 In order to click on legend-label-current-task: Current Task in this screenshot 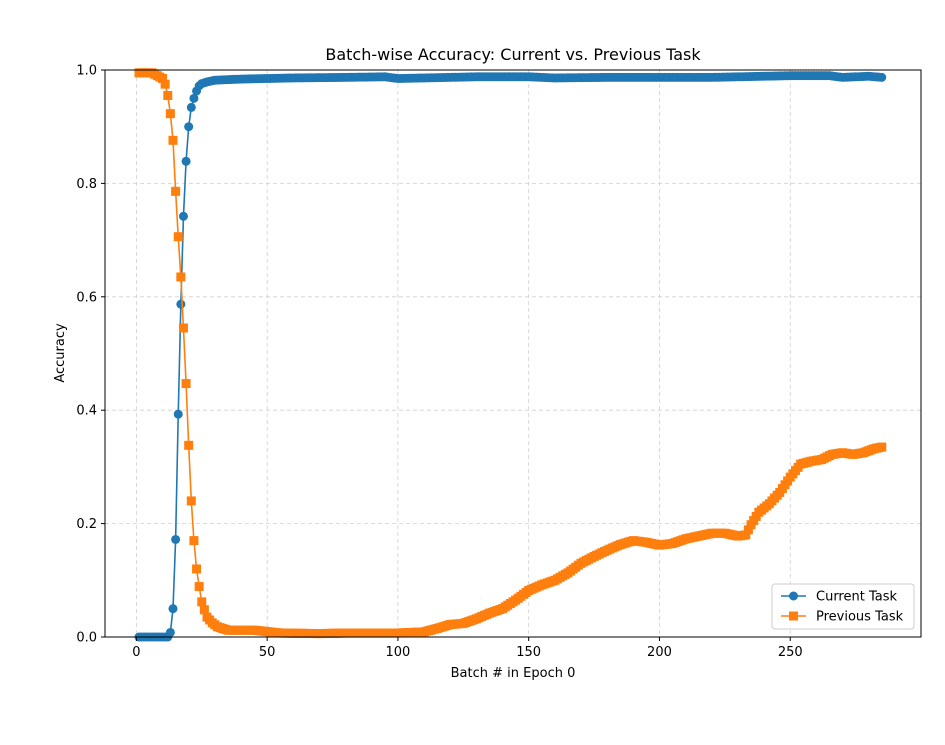, I will do `click(856, 597)`.